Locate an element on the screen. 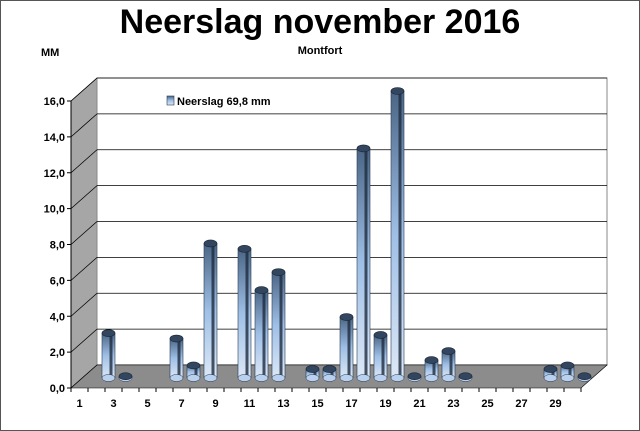  x-tick-label: 1 is located at coordinates (79, 404).